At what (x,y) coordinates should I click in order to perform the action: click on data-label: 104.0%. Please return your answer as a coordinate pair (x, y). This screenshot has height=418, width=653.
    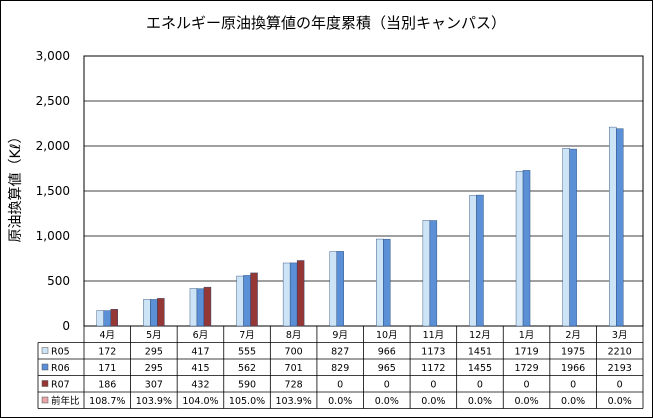
    Looking at the image, I should click on (200, 401).